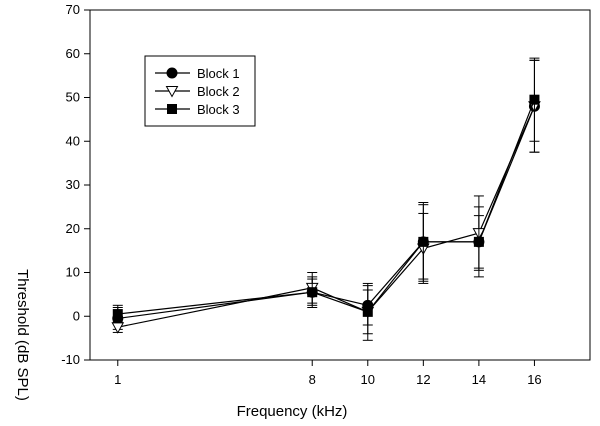  What do you see at coordinates (218, 73) in the screenshot?
I see `legend-label: Block 1` at bounding box center [218, 73].